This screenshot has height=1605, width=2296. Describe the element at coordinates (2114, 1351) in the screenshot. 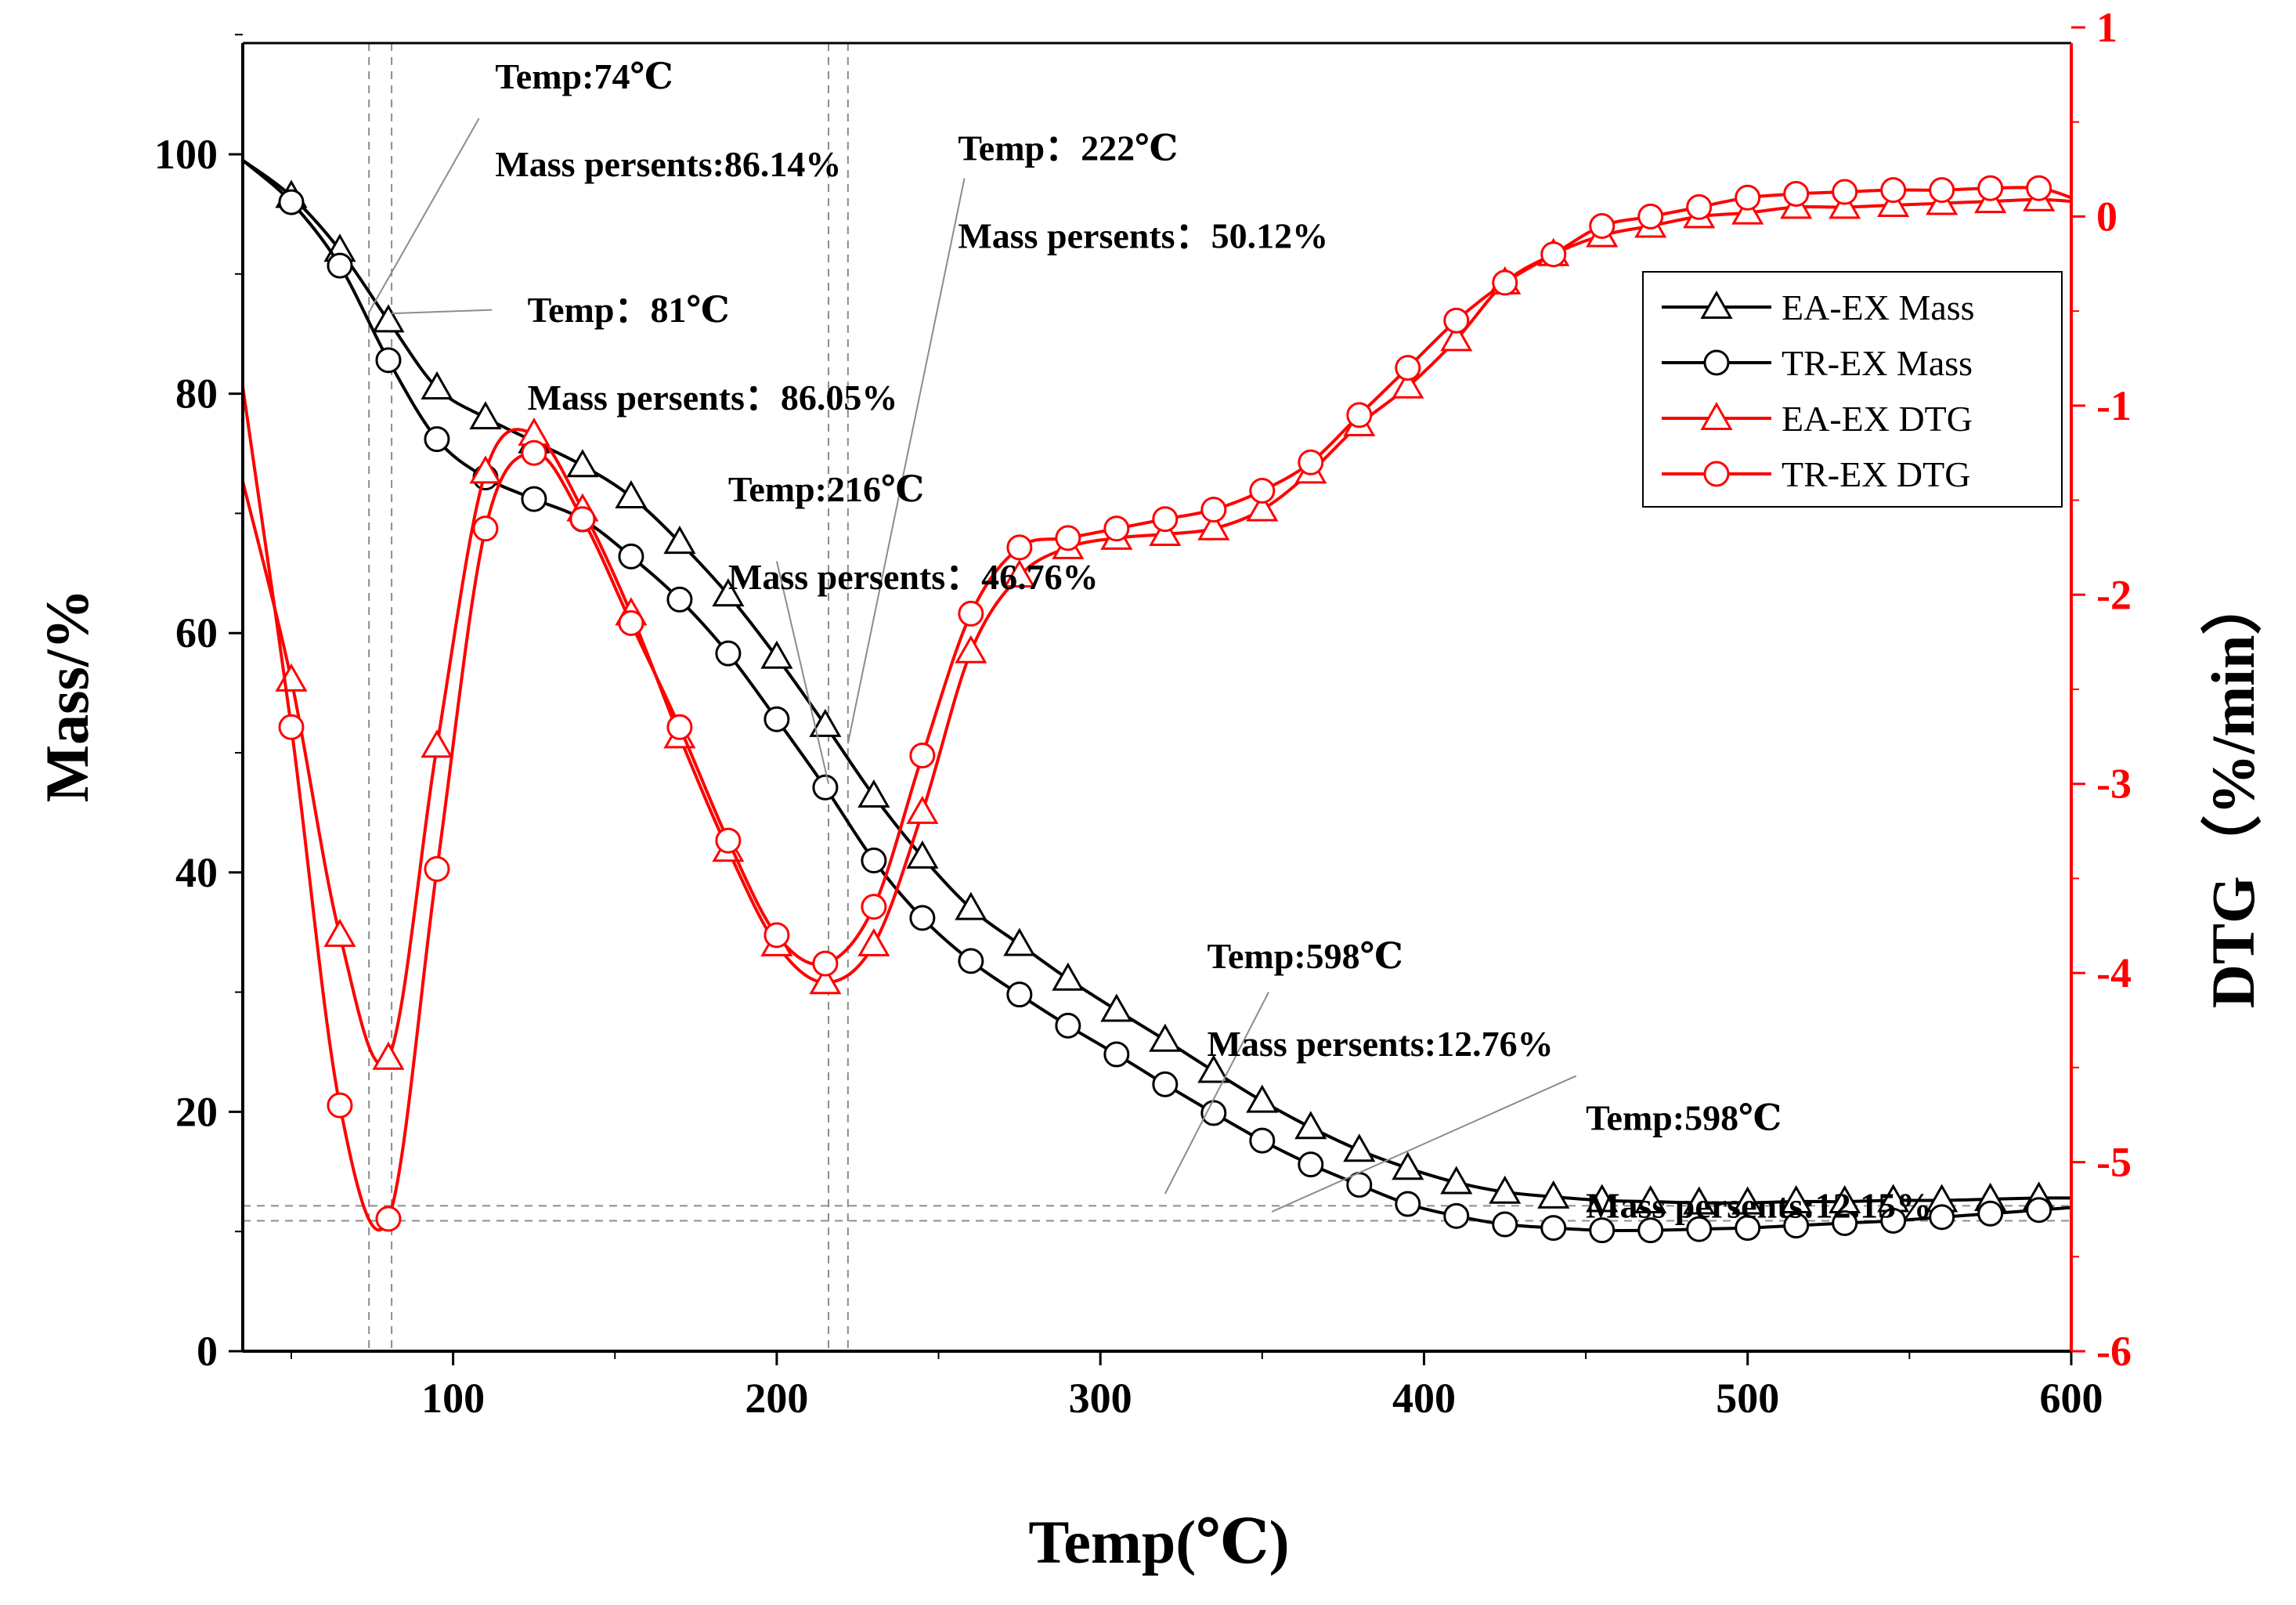

I see `y2-tick-label: -6` at that location.